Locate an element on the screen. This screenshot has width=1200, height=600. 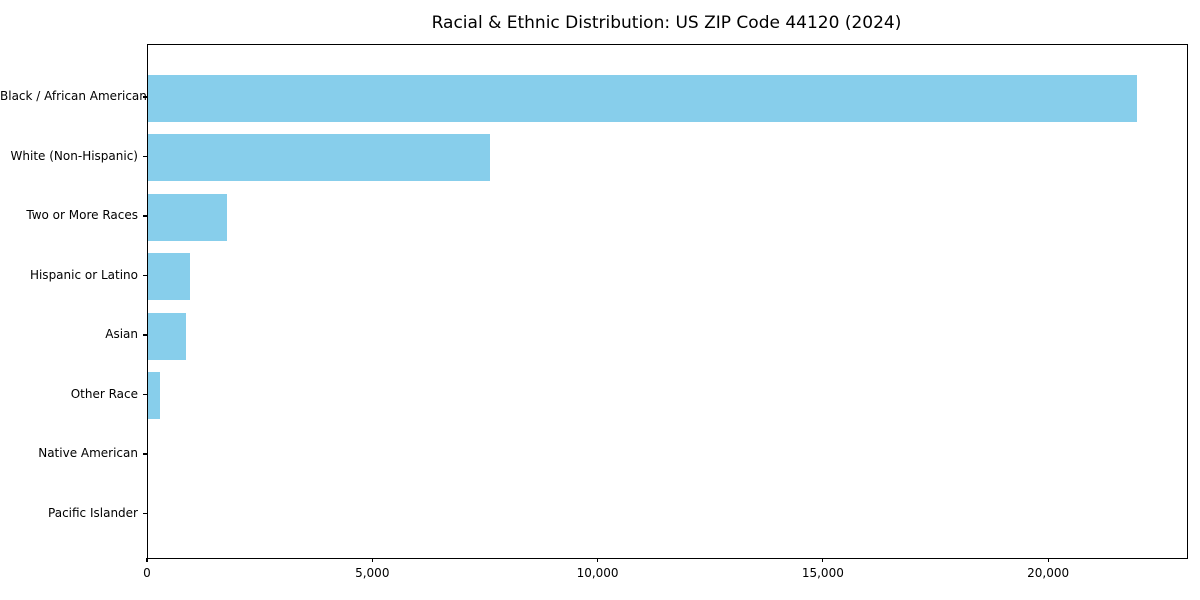
bar-hispanic-or-latino is located at coordinates (169, 276).